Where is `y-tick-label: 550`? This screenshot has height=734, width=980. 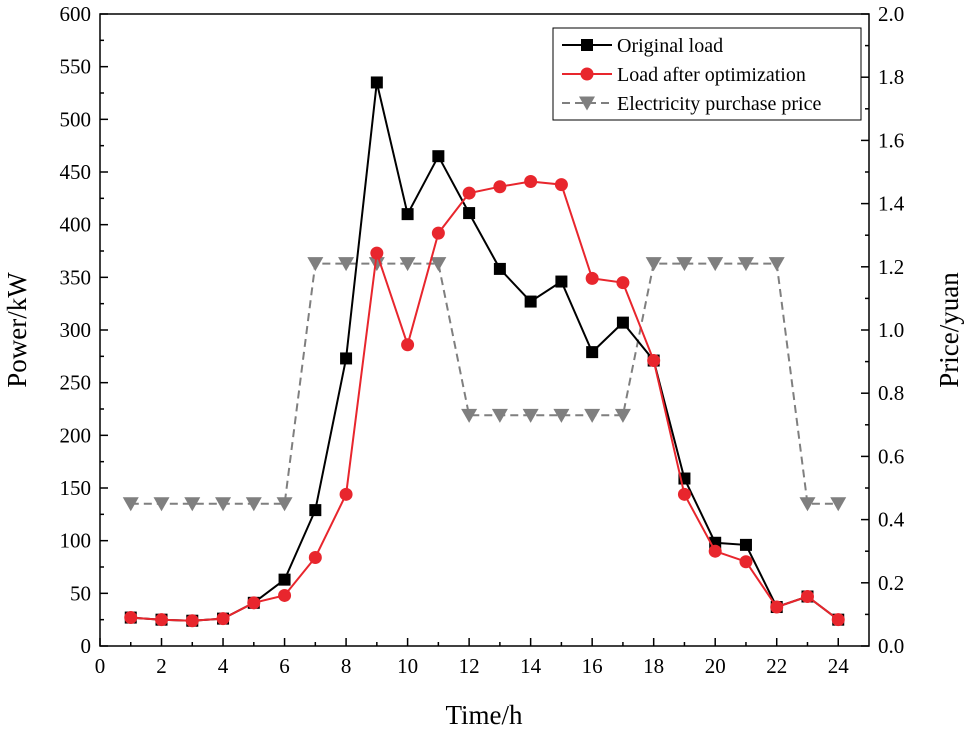 y-tick-label: 550 is located at coordinates (76, 67).